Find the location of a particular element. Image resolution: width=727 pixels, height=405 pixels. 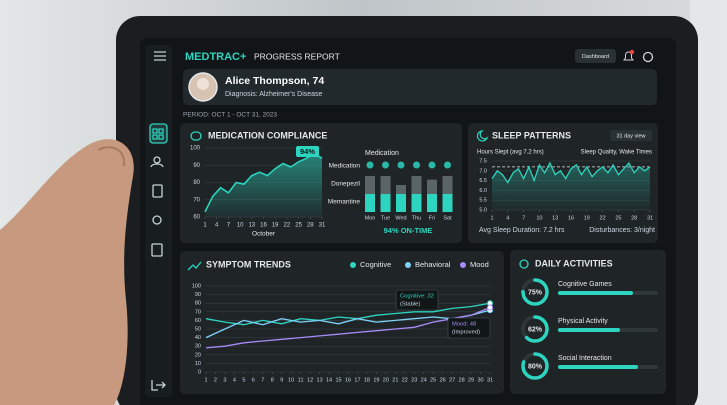

x-tick-label: 5 is located at coordinates (243, 380).